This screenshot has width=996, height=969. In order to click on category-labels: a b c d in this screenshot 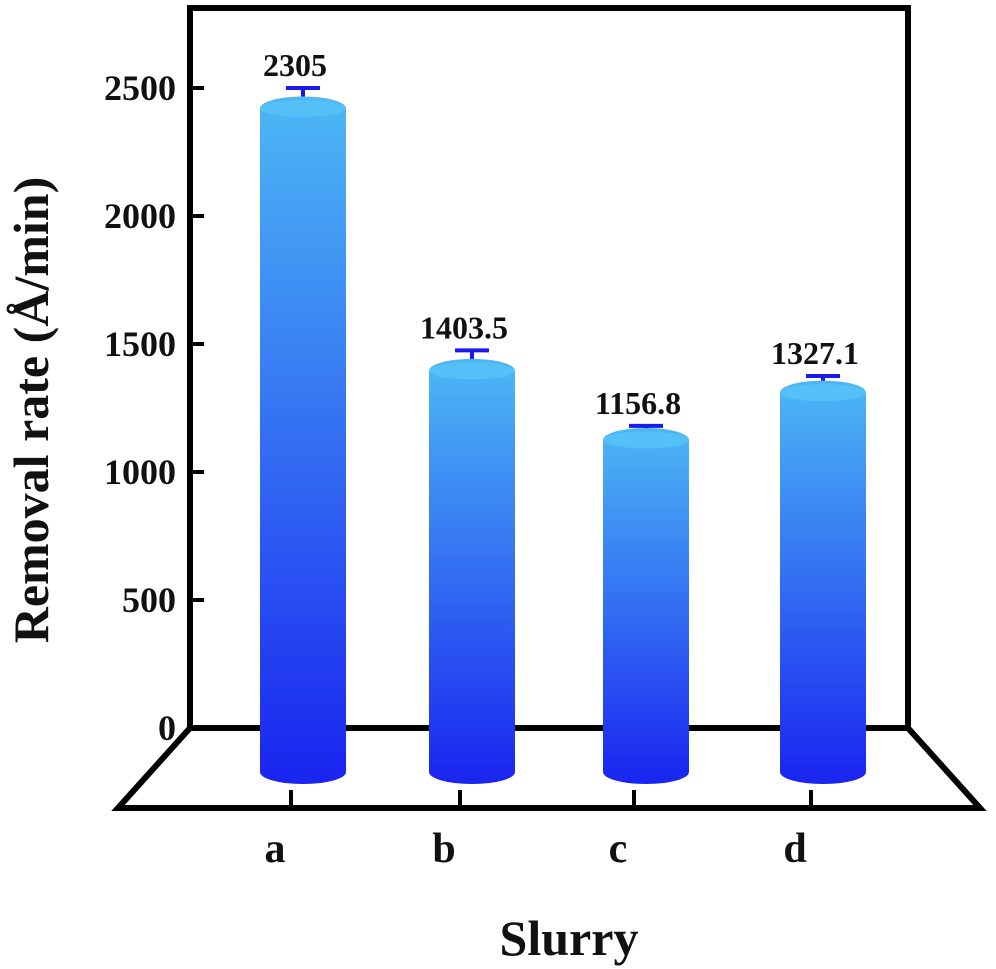, I will do `click(536, 849)`.